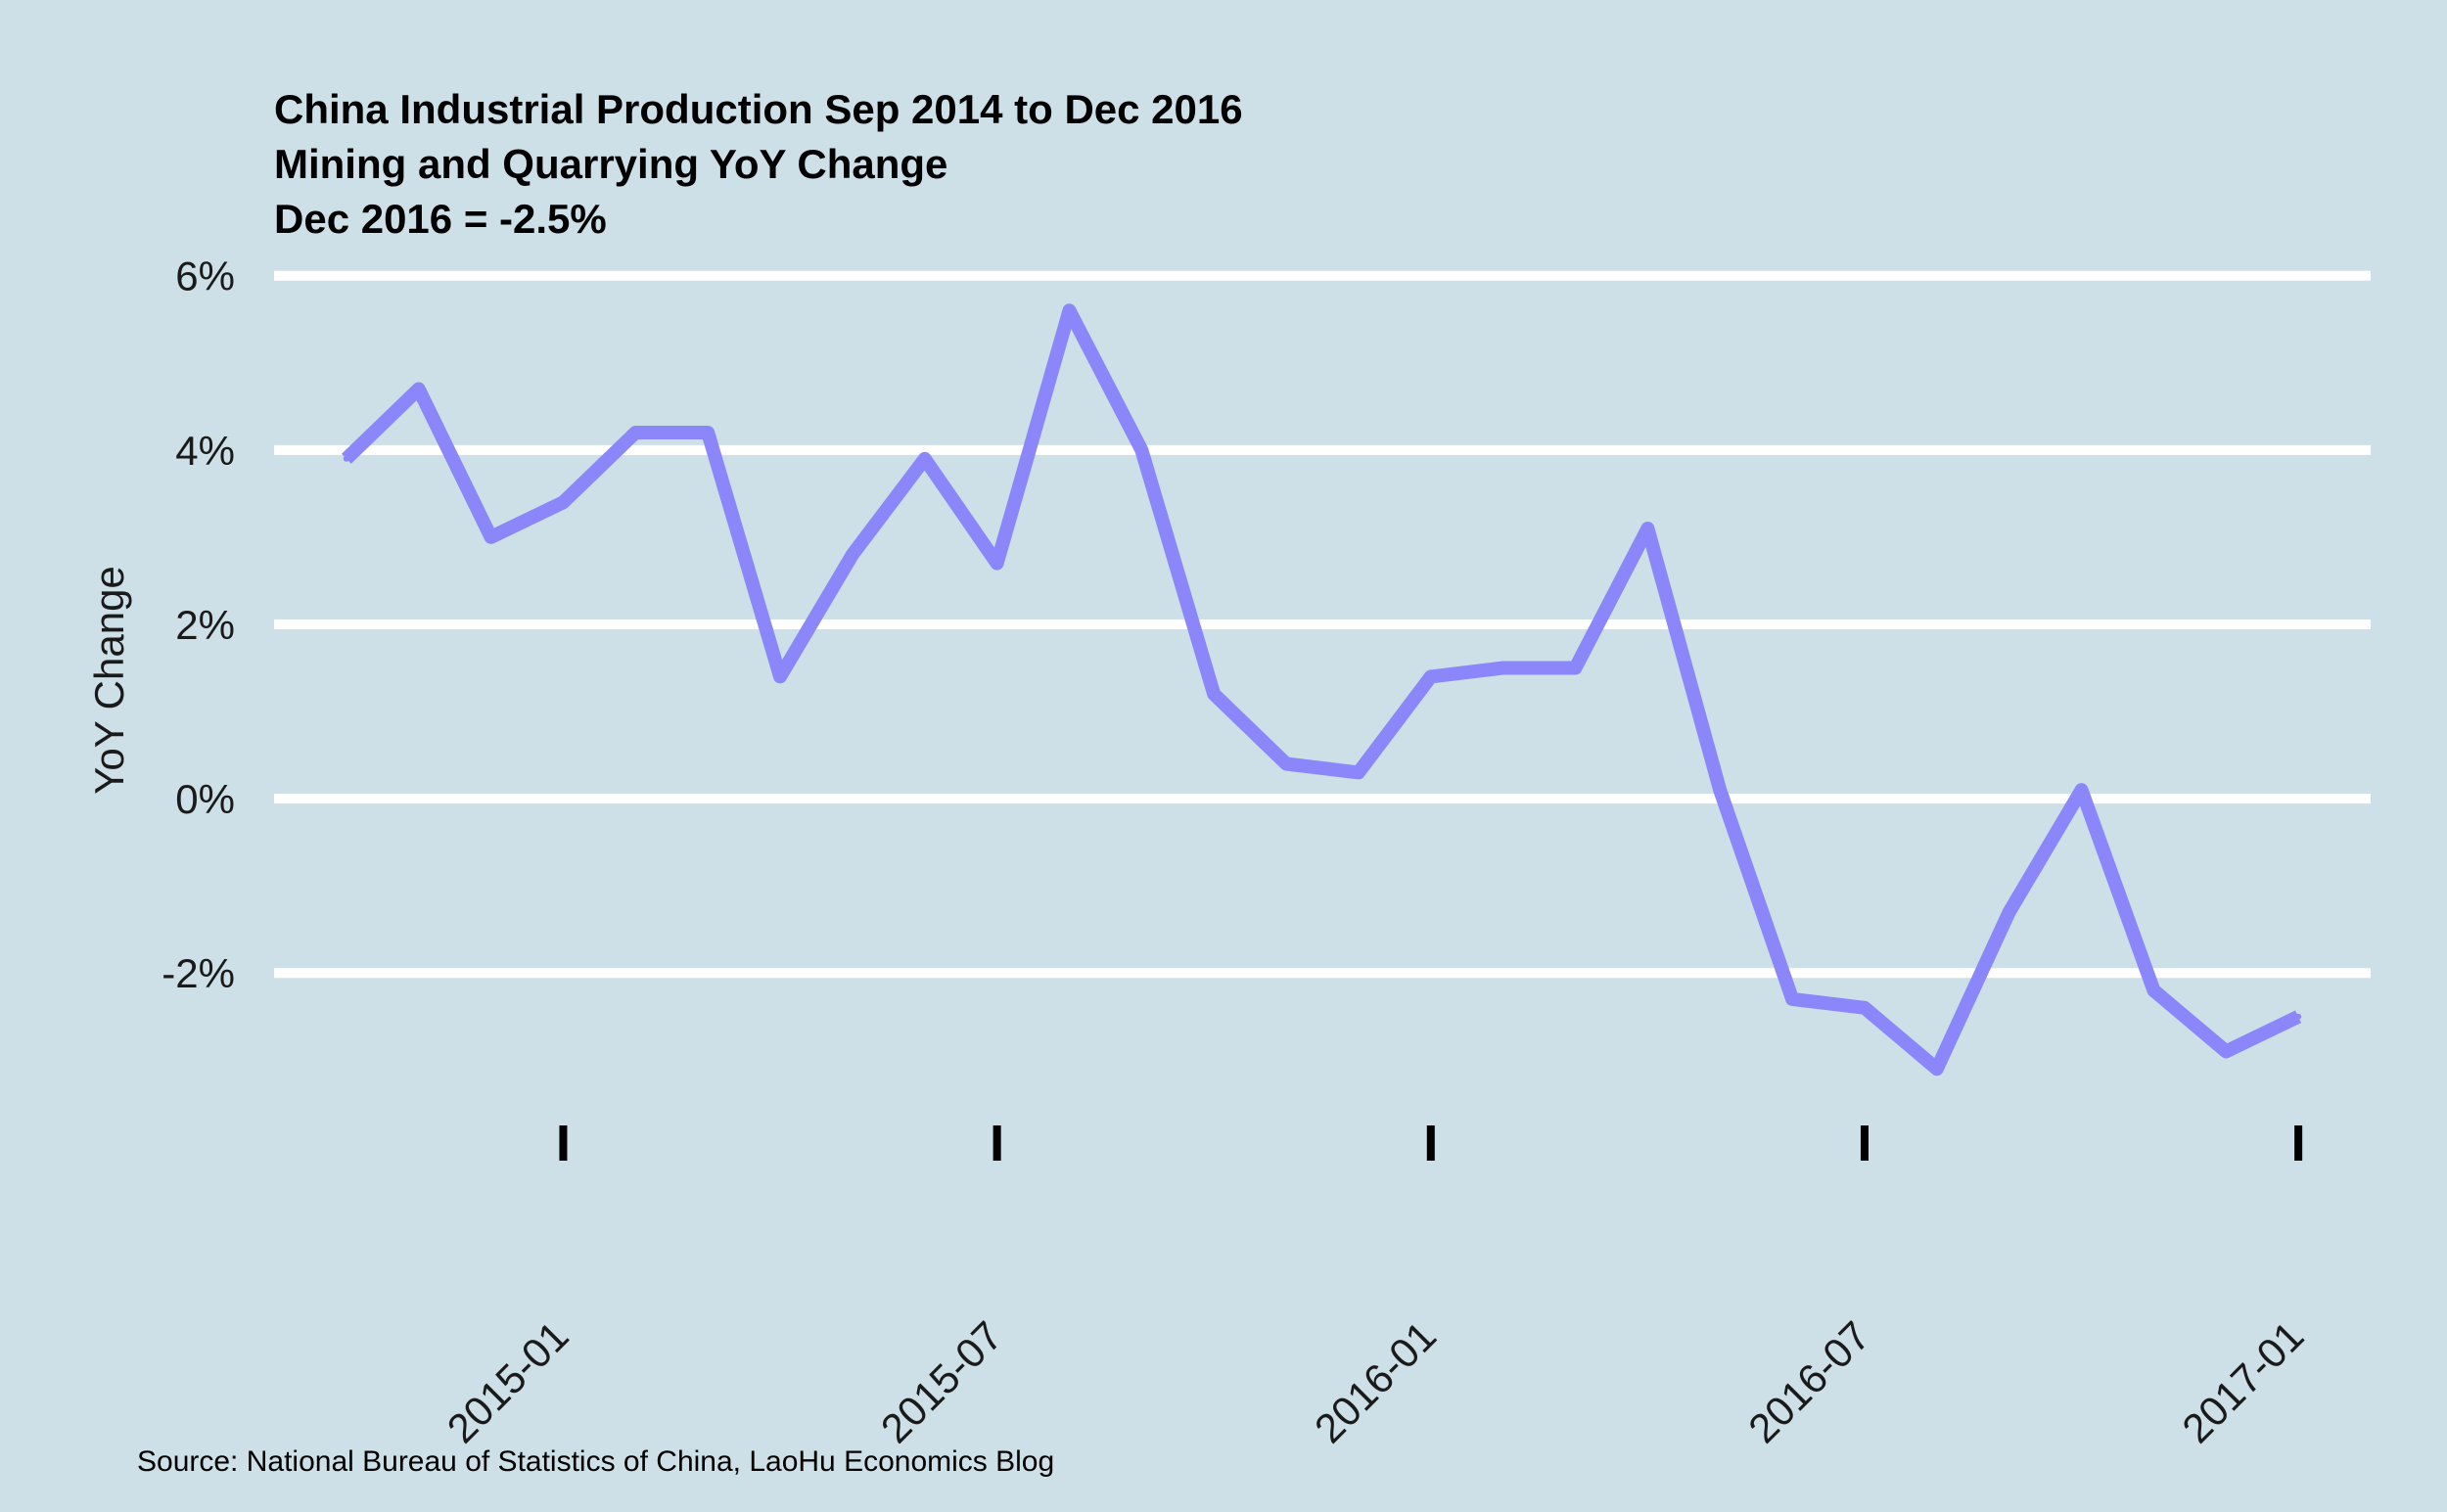 This screenshot has height=1512, width=2447. Describe the element at coordinates (205, 276) in the screenshot. I see `y-tick-label: 6%` at that location.